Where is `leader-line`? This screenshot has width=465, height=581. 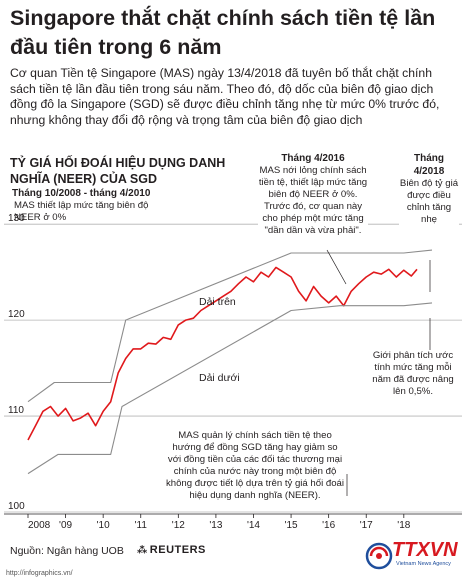 leader-line is located at coordinates (336, 267).